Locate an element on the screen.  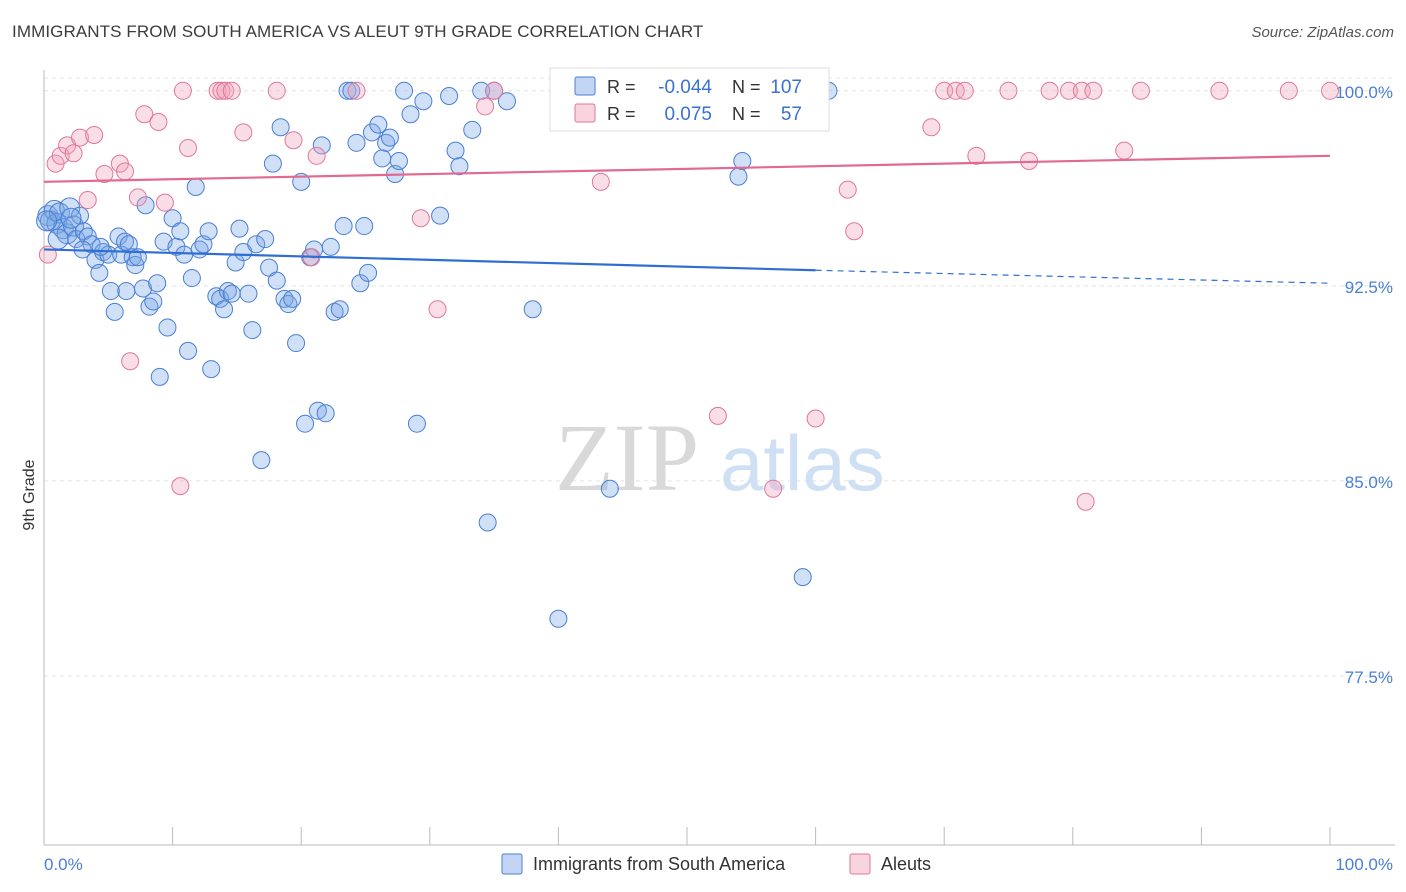
legend-n-label-1: N = is located at coordinates (746, 87).